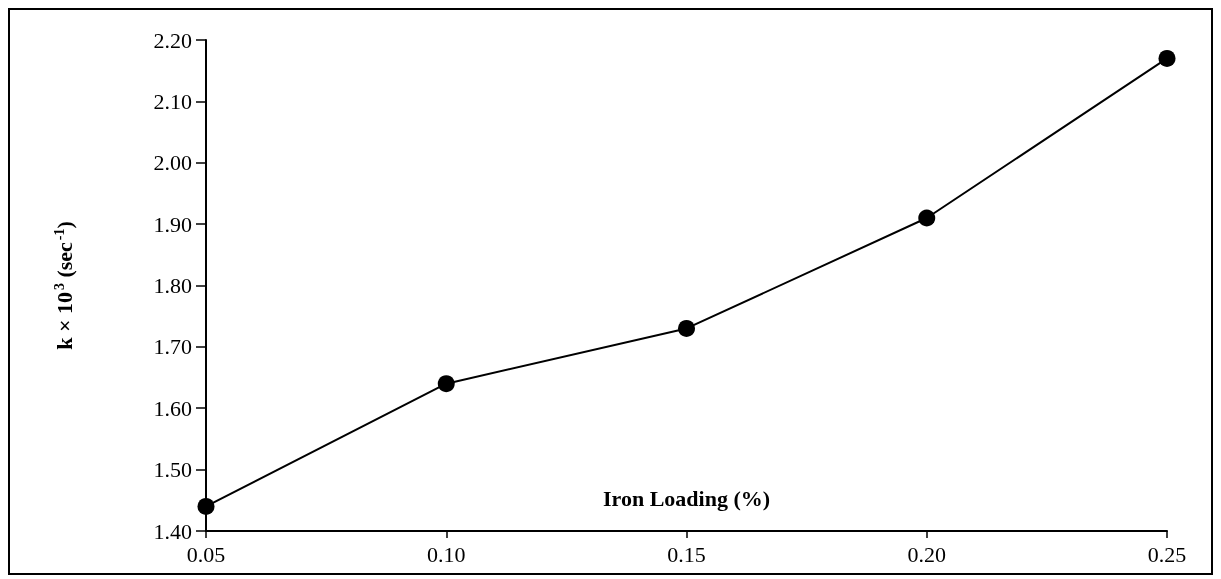  What do you see at coordinates (926, 554) in the screenshot?
I see `x-tick-label: 0.20` at bounding box center [926, 554].